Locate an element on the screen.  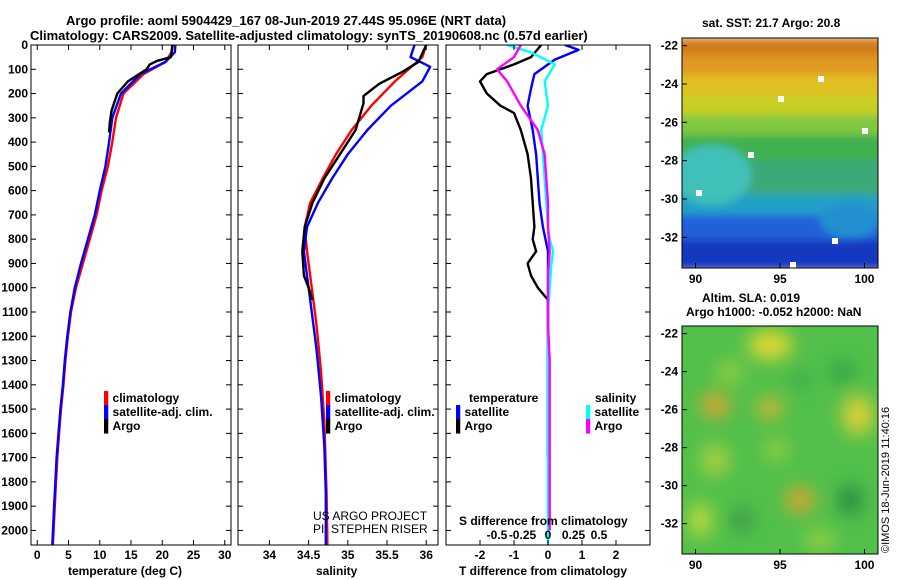
sla-field is located at coordinates (780, 440).